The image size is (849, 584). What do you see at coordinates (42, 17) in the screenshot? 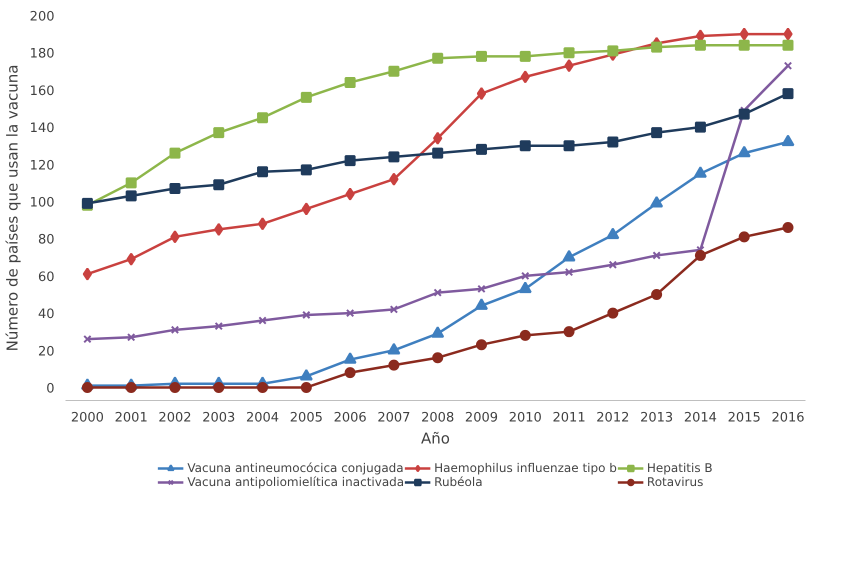
I see `y-tick-label: 200` at bounding box center [42, 17].